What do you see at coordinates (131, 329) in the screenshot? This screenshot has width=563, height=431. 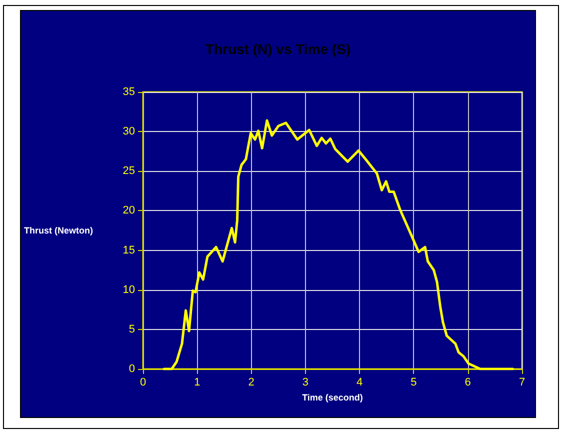 I see `y-tick-label: 5` at bounding box center [131, 329].